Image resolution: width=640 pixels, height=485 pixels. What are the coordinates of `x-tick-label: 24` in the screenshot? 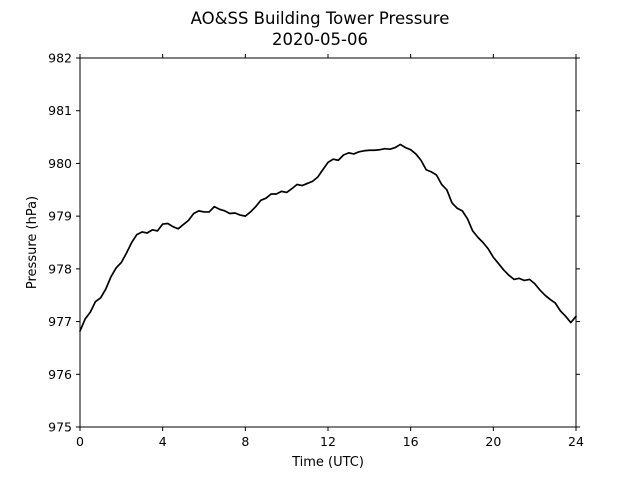 It's located at (576, 441).